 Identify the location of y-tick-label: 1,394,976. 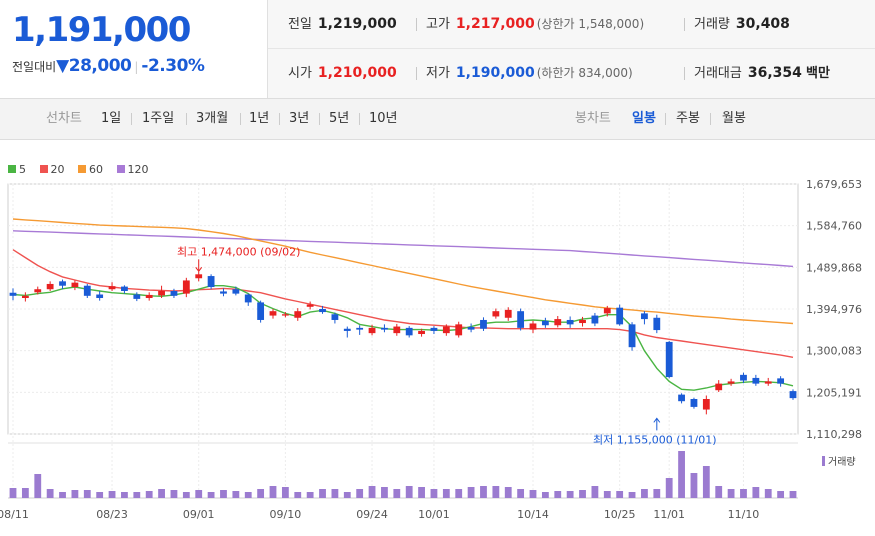
(834, 309).